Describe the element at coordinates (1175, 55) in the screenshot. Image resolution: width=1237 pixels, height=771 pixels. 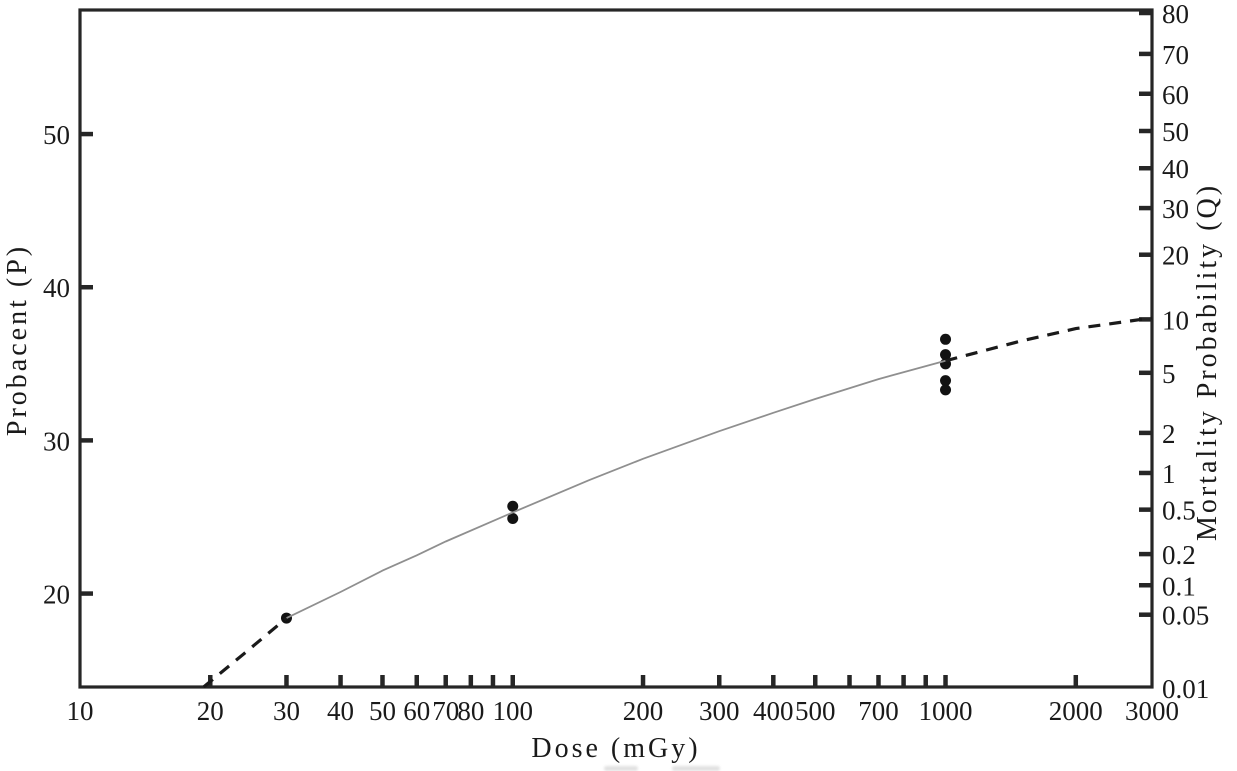
I see `y-right-tick-label: 70` at that location.